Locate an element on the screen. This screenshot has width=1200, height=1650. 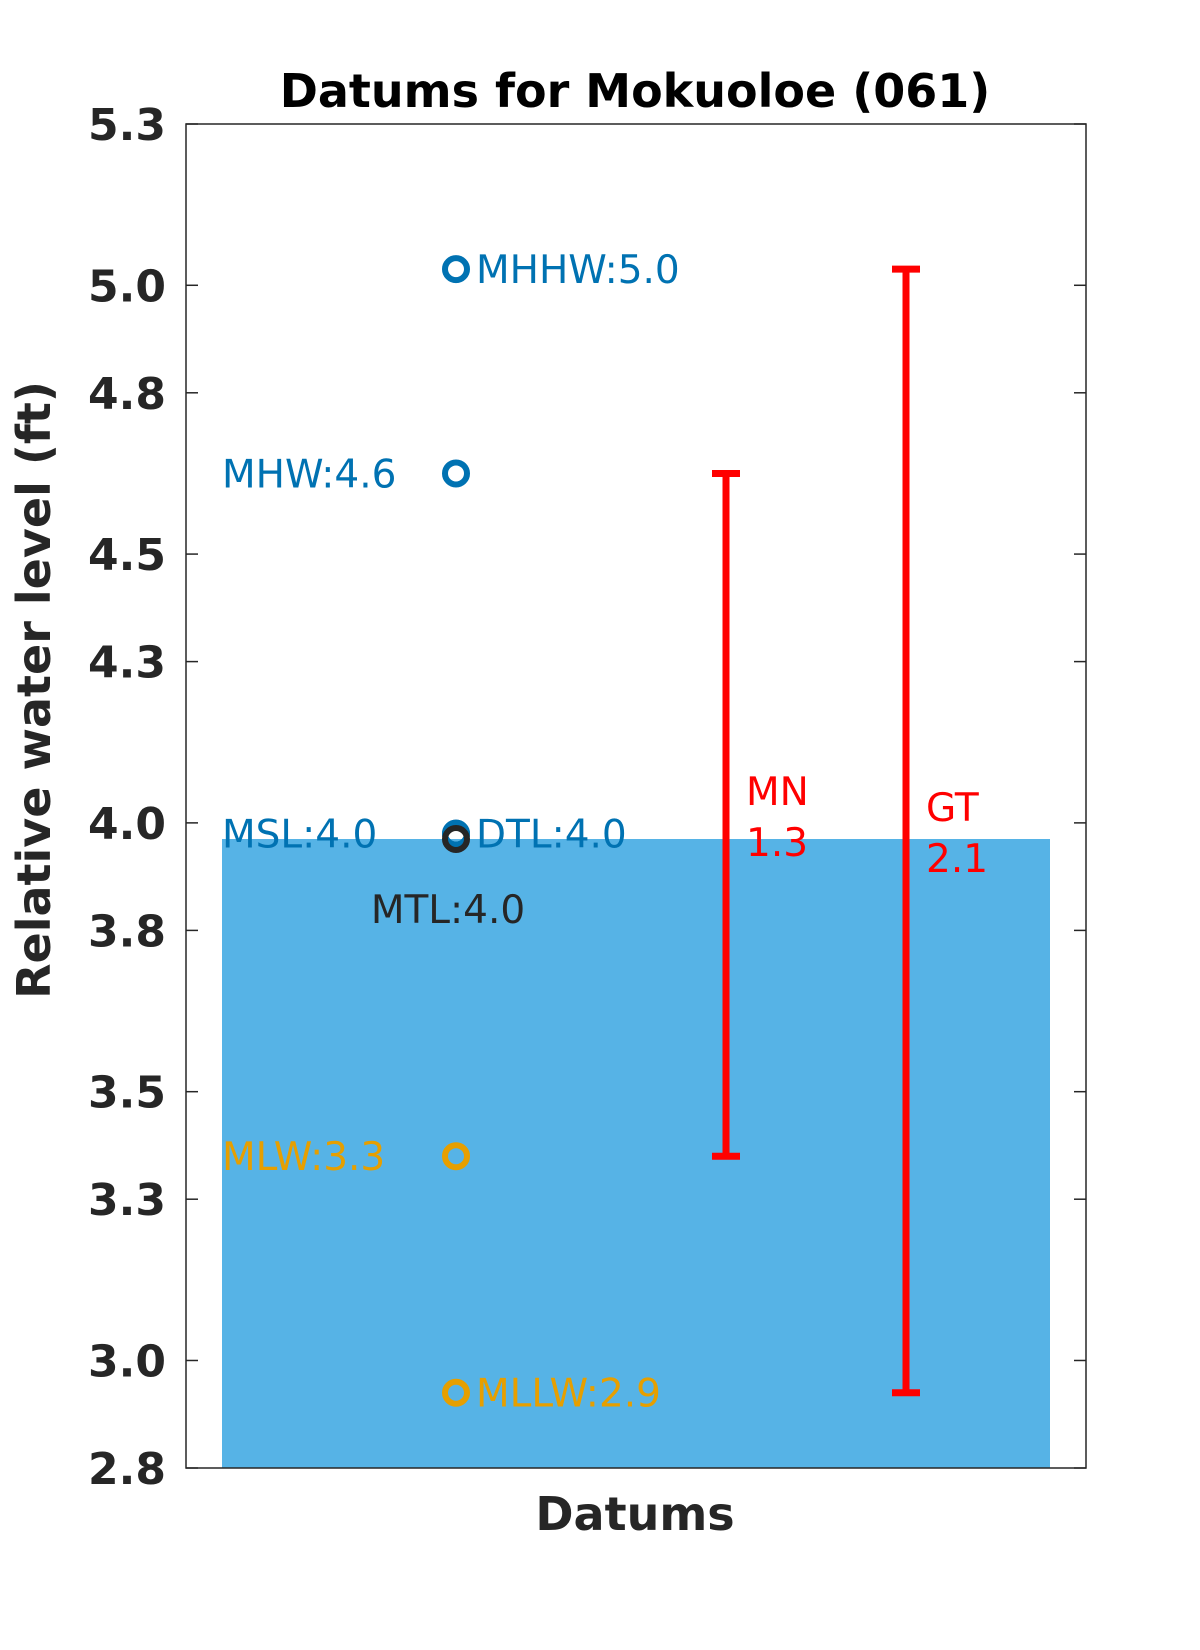
datum-marker-mtl is located at coordinates (456, 839).